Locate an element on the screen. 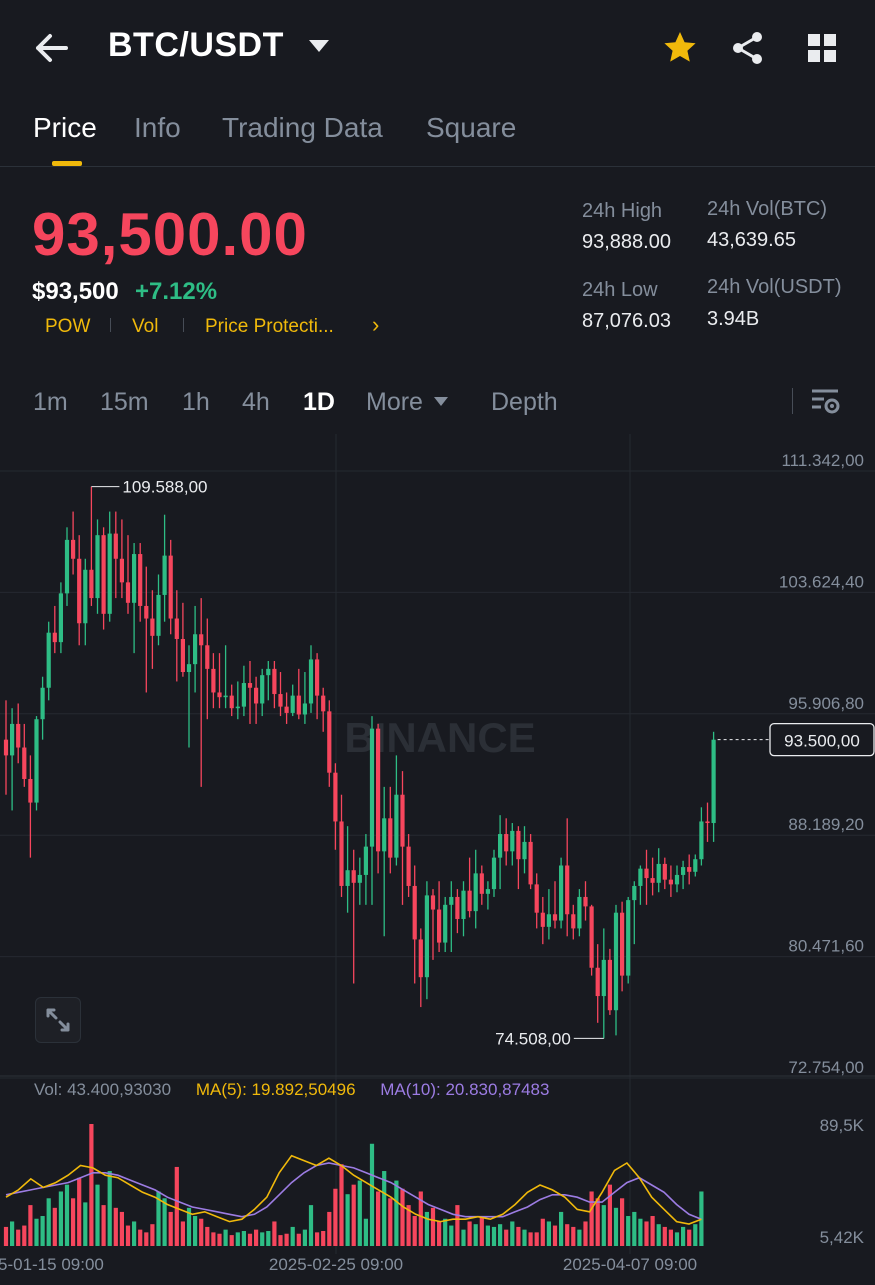 The width and height of the screenshot is (875, 1285). tag-pow: POW is located at coordinates (68, 326).